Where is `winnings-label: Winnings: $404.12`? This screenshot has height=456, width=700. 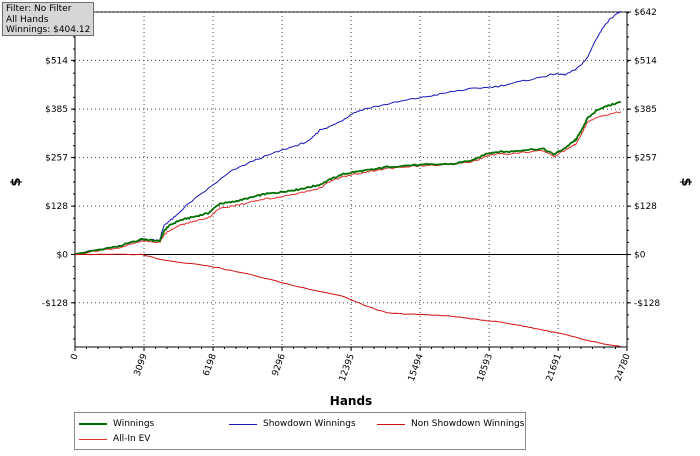 winnings-label: Winnings: $404.12 is located at coordinates (48, 30).